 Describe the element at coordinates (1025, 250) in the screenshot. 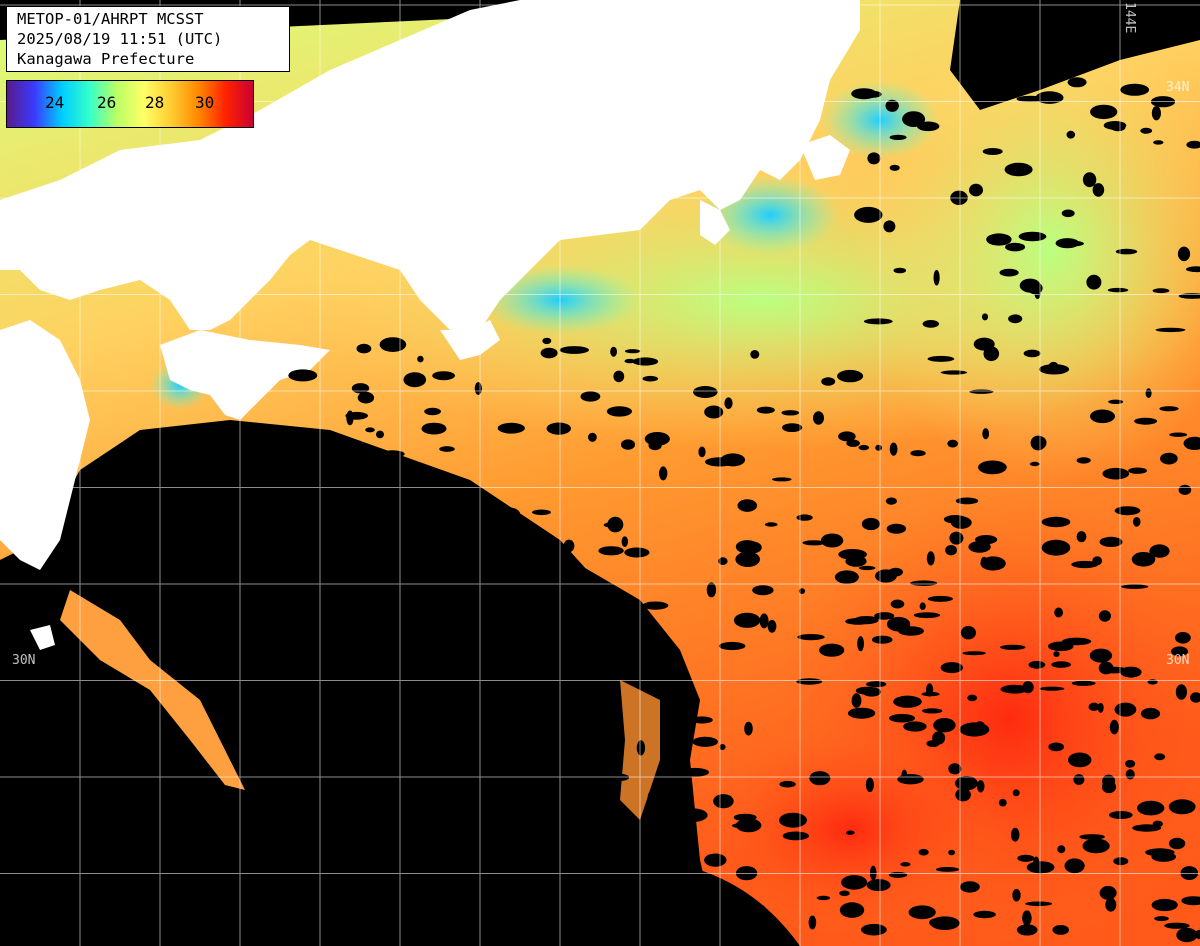

I see `cool-water-band-east` at that location.